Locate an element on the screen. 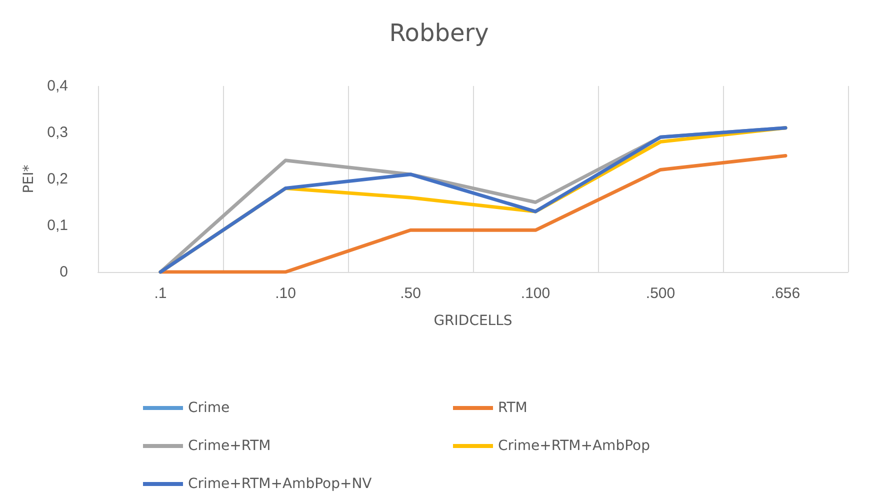 The height and width of the screenshot is (502, 878). x-tick-label: .50 is located at coordinates (410, 293).